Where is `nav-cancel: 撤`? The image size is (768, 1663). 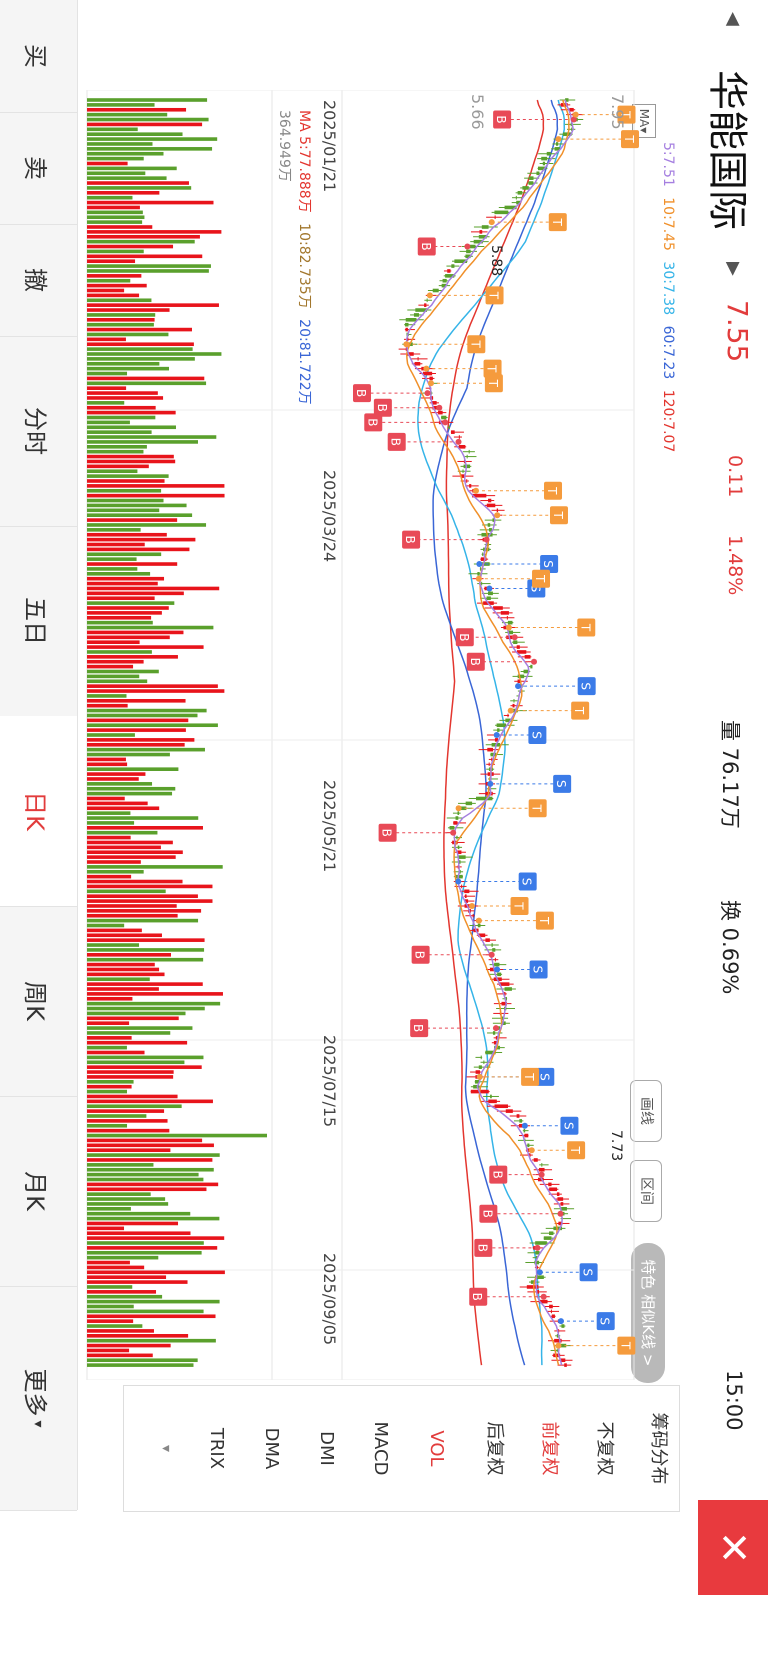 nav-cancel: 撤 is located at coordinates (38, 280).